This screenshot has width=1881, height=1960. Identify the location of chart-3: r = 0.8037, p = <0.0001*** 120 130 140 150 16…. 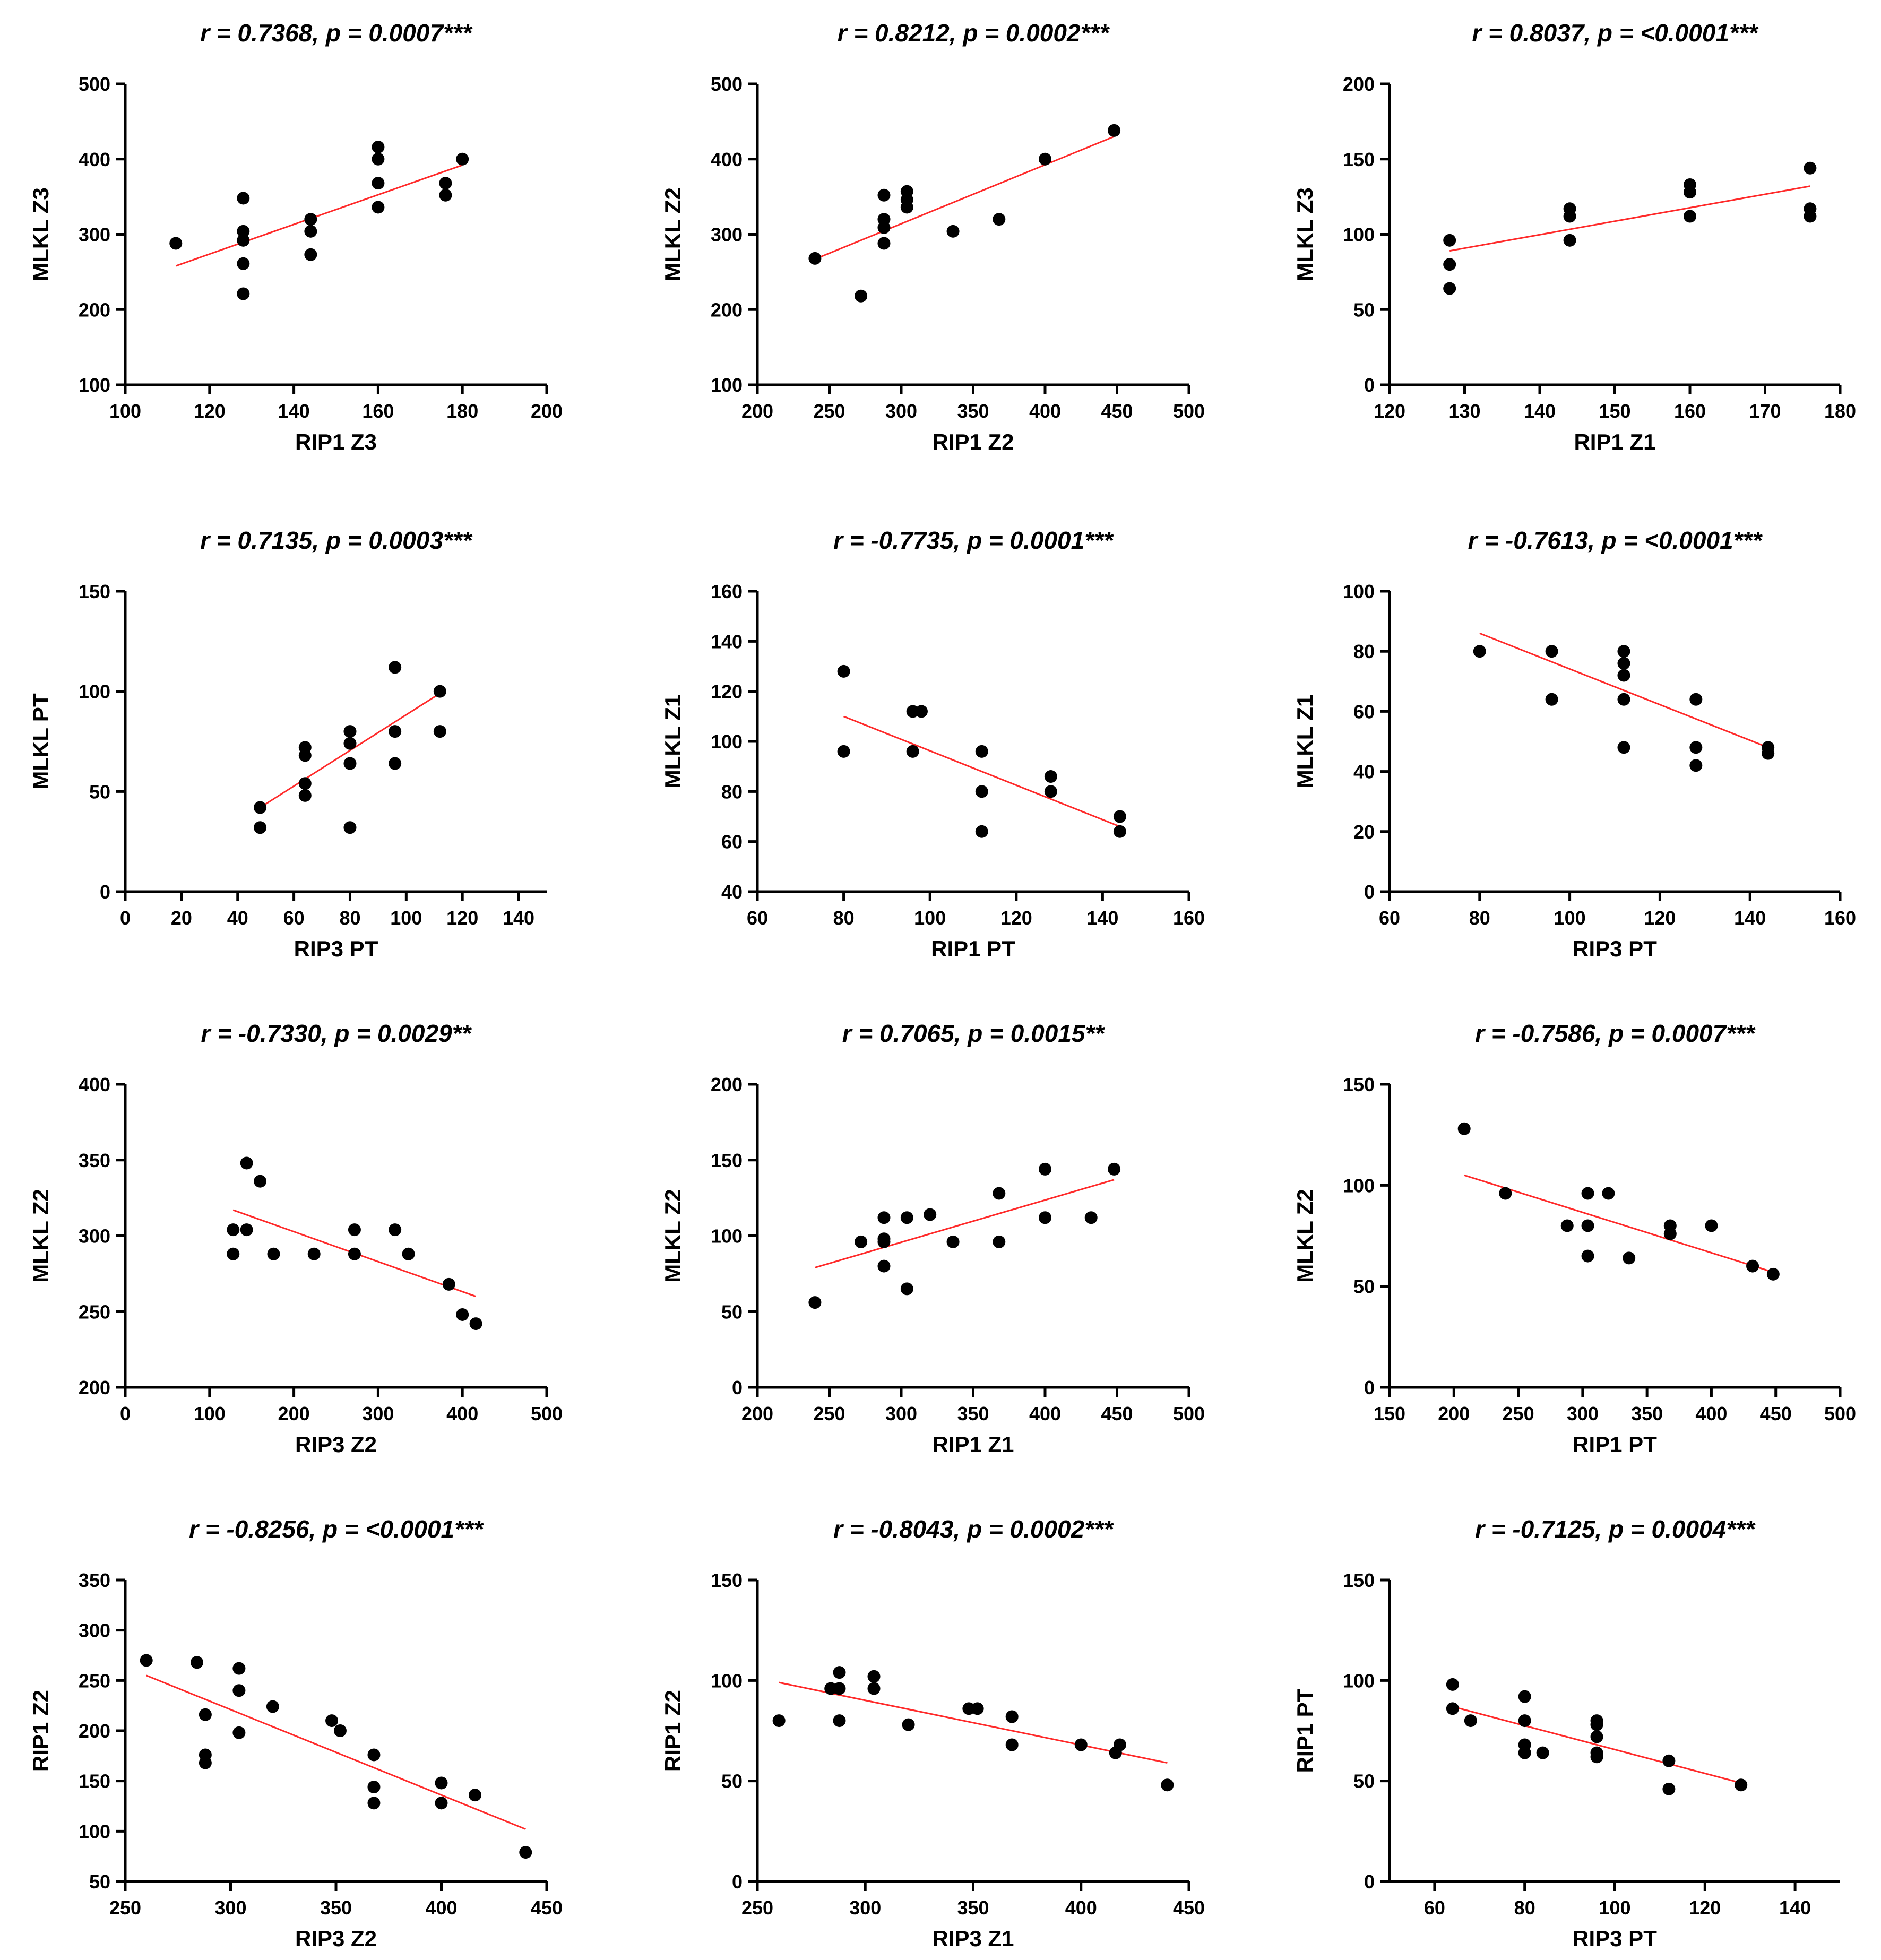
(1574, 236).